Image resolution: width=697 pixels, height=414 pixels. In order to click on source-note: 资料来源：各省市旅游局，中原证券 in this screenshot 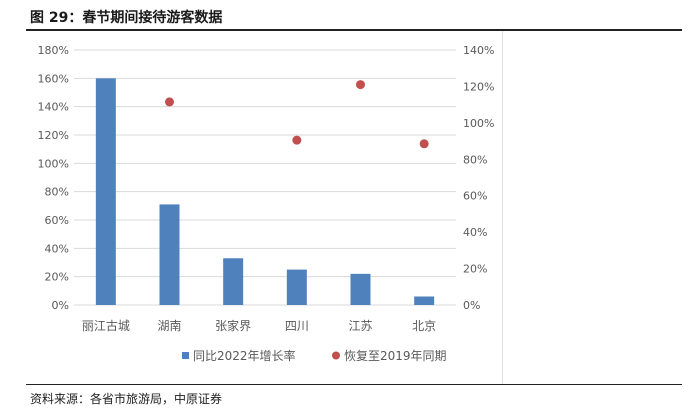, I will do `click(126, 399)`.